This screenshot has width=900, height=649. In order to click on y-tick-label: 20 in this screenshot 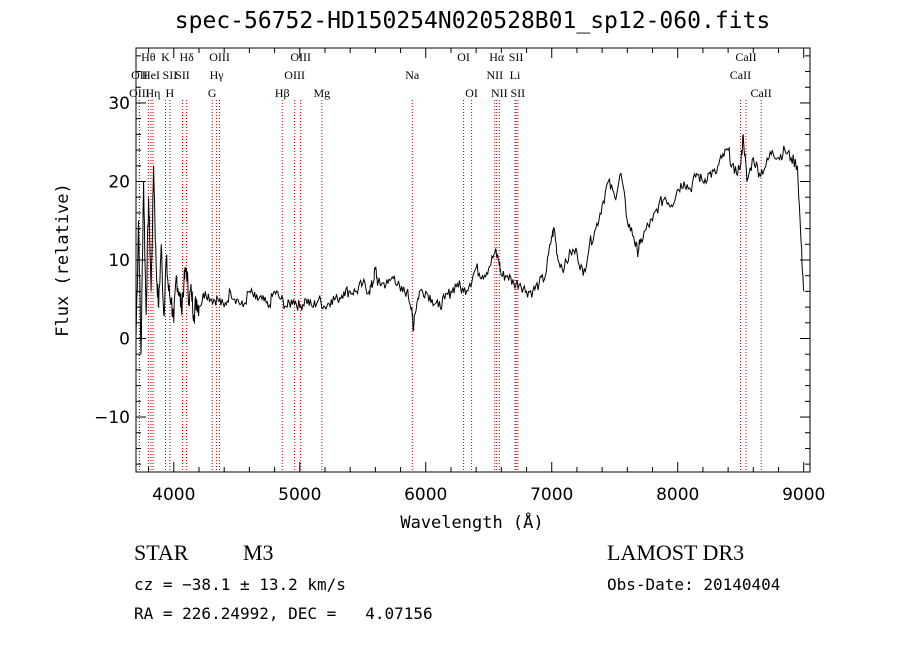, I will do `click(119, 182)`.